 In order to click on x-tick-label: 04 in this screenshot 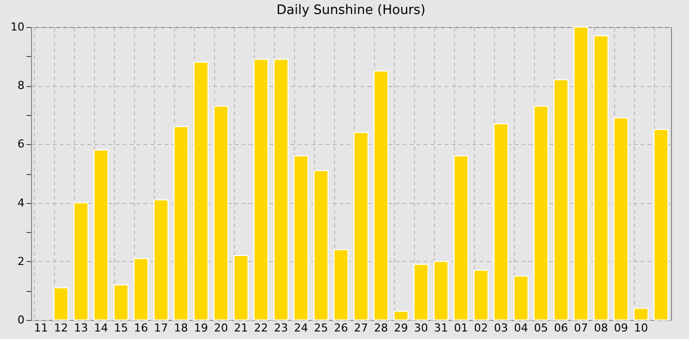, I will do `click(521, 328)`.